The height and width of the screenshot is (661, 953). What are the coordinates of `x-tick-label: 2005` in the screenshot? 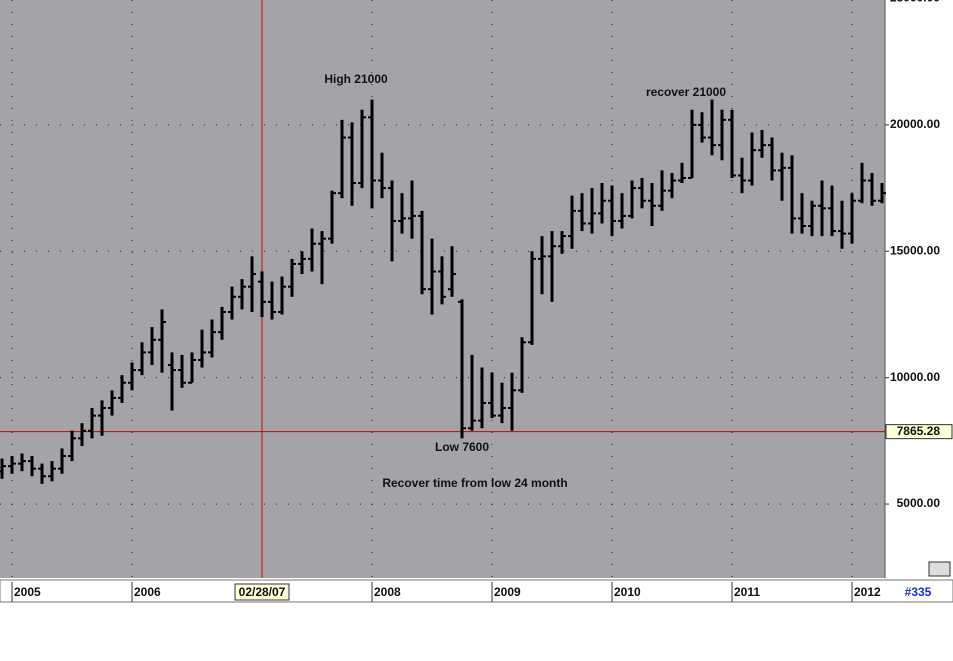 It's located at (27, 592).